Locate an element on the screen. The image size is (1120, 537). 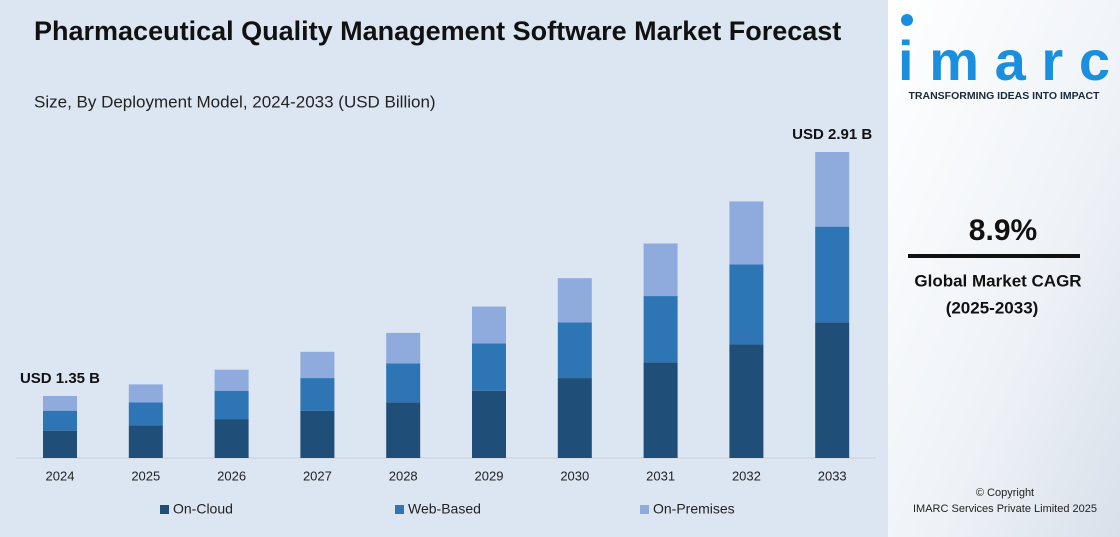
x-tick-label: 2030 is located at coordinates (574, 475).